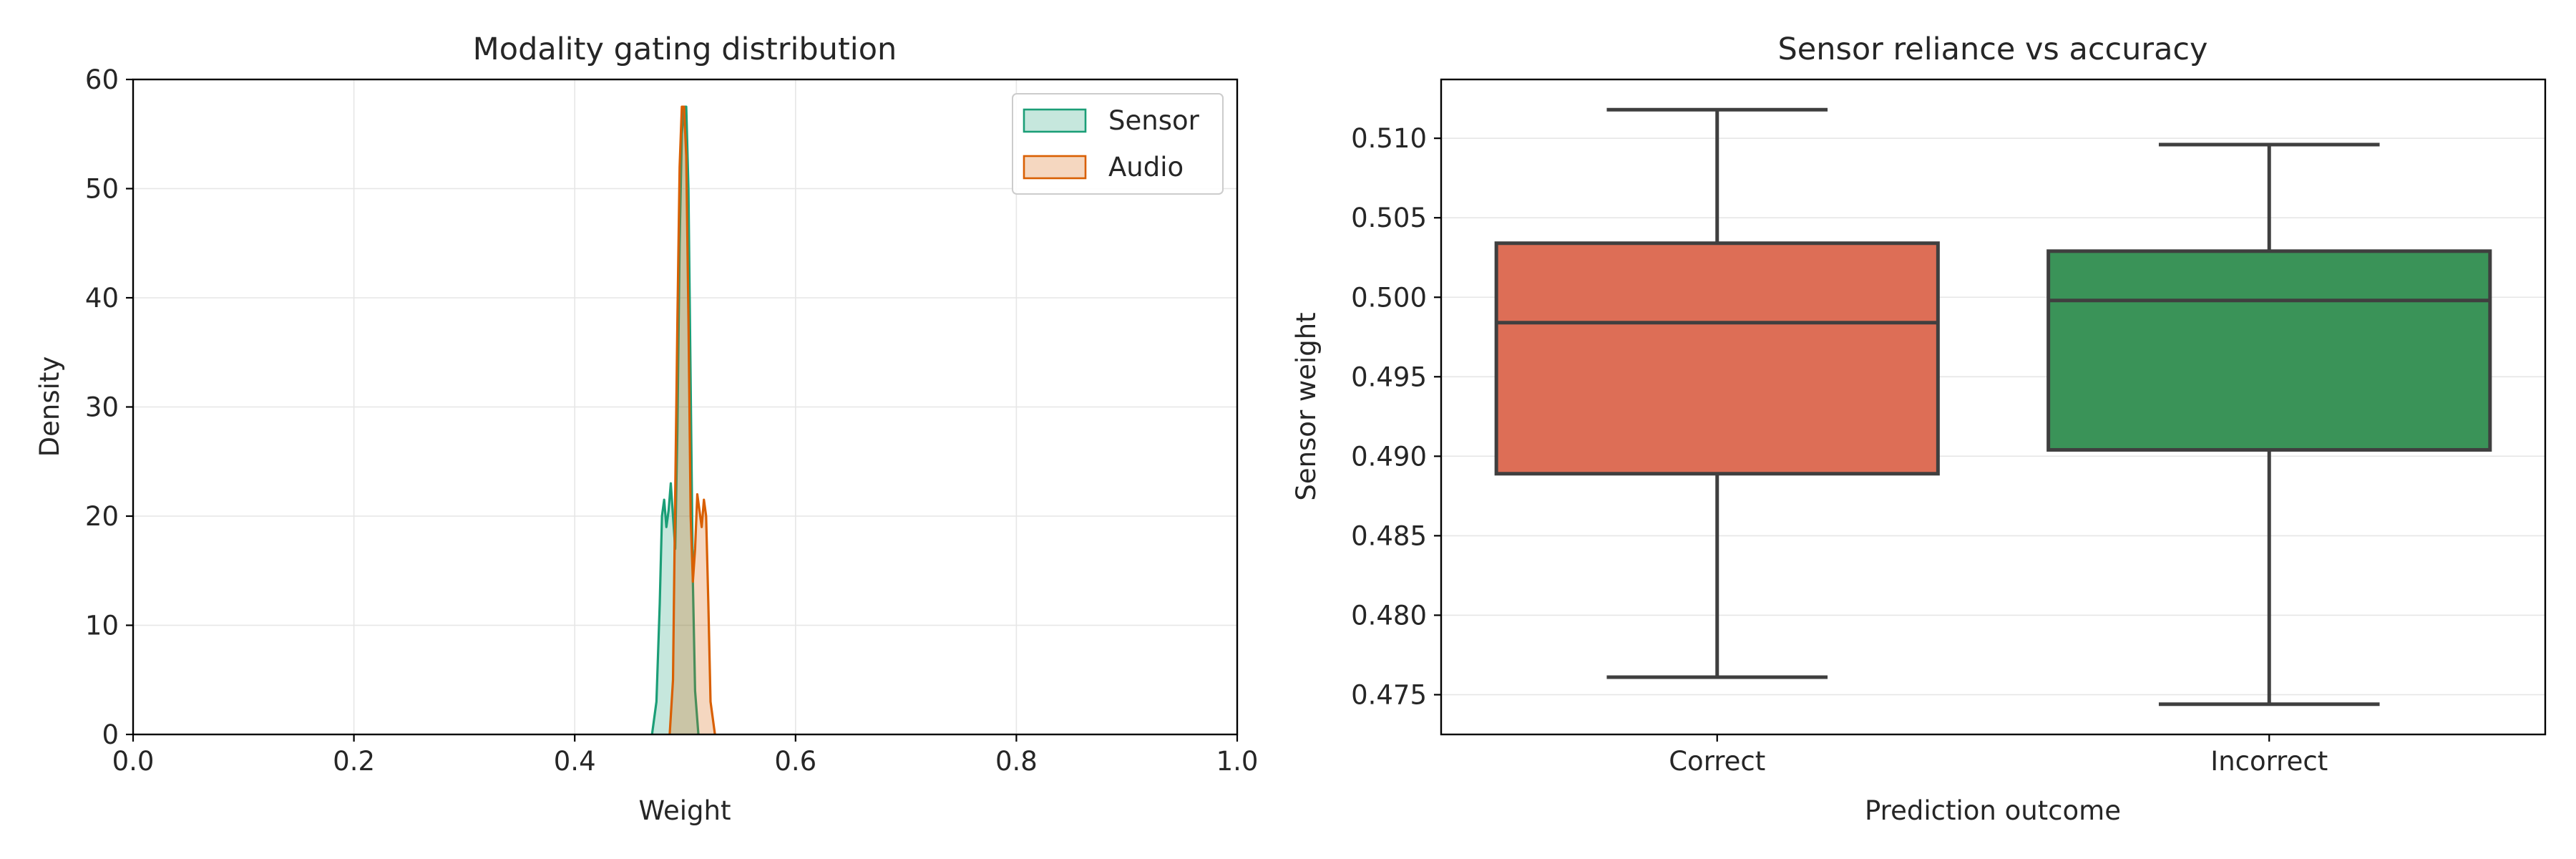  I want to click on y-tick-label: 10, so click(102, 626).